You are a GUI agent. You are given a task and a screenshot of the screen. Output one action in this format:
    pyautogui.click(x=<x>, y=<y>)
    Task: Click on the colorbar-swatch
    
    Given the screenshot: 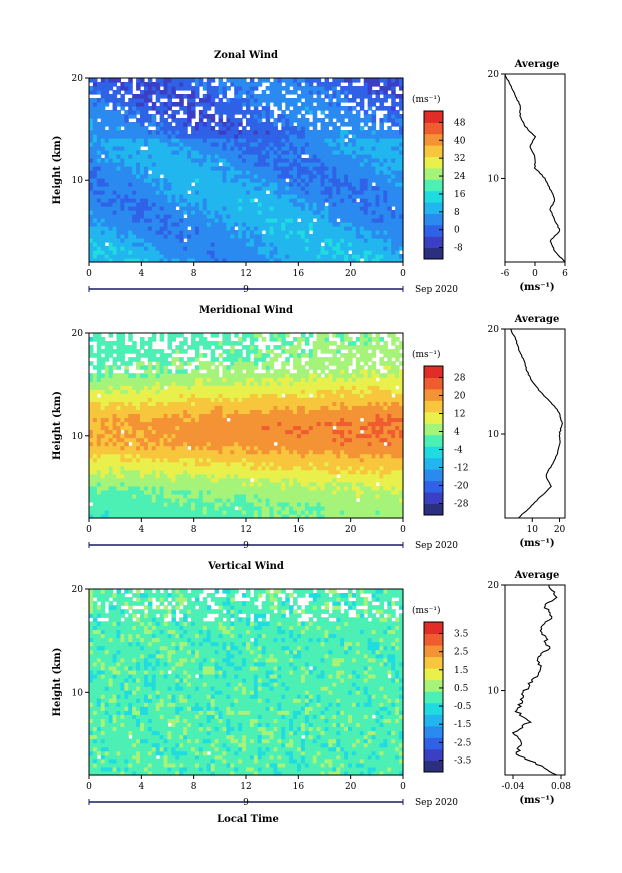 What is the action you would take?
    pyautogui.click(x=433, y=151)
    